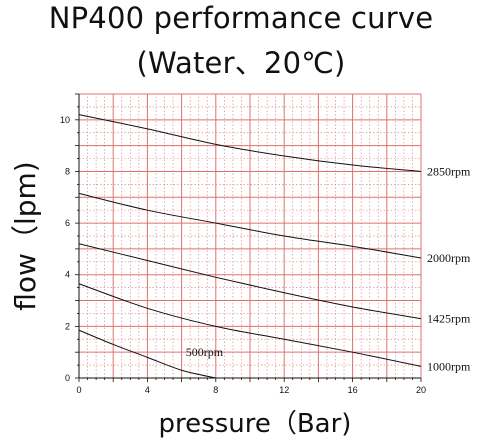 Image resolution: width=482 pixels, height=444 pixels. What do you see at coordinates (215, 390) in the screenshot?
I see `x-tick-label: 8` at bounding box center [215, 390].